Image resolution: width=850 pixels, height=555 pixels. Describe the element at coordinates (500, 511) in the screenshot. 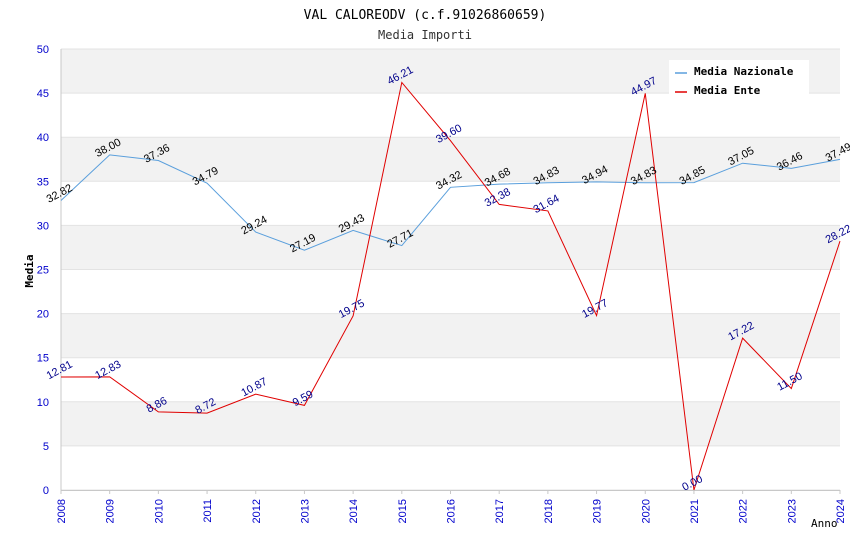

I see `x-tick-label: 2017` at that location.